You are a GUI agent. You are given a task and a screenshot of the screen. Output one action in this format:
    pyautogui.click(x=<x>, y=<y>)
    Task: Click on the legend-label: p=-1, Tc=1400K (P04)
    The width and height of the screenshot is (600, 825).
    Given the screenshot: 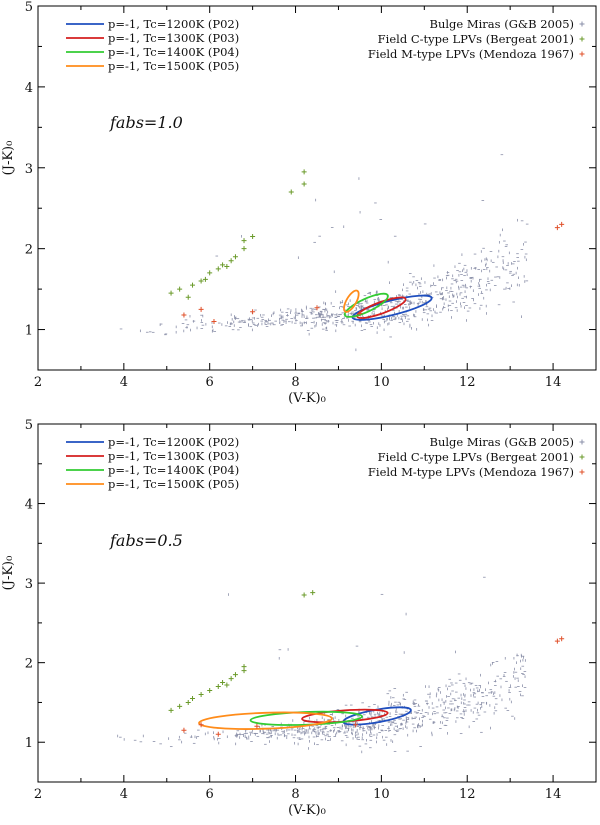 What is the action you would take?
    pyautogui.click(x=173, y=470)
    